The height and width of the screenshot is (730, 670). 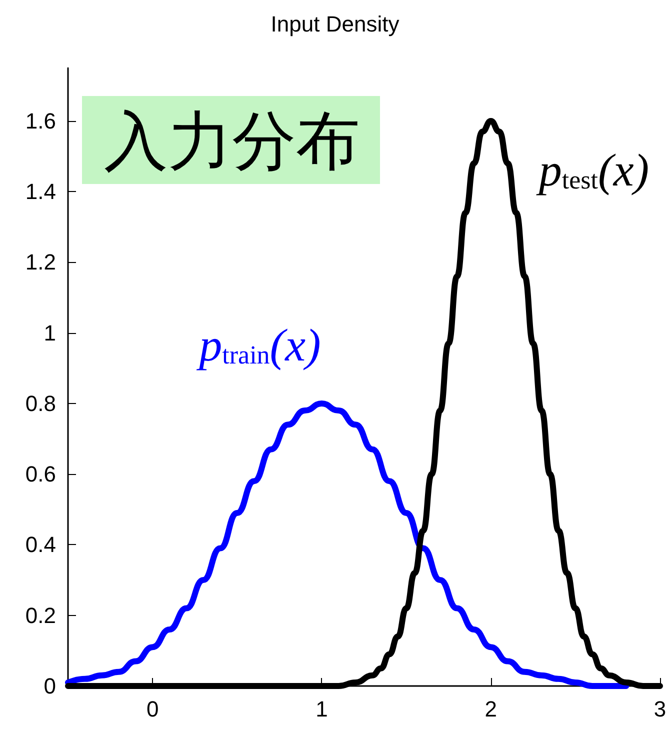 I want to click on y-tick-label: 1, so click(x=50, y=333).